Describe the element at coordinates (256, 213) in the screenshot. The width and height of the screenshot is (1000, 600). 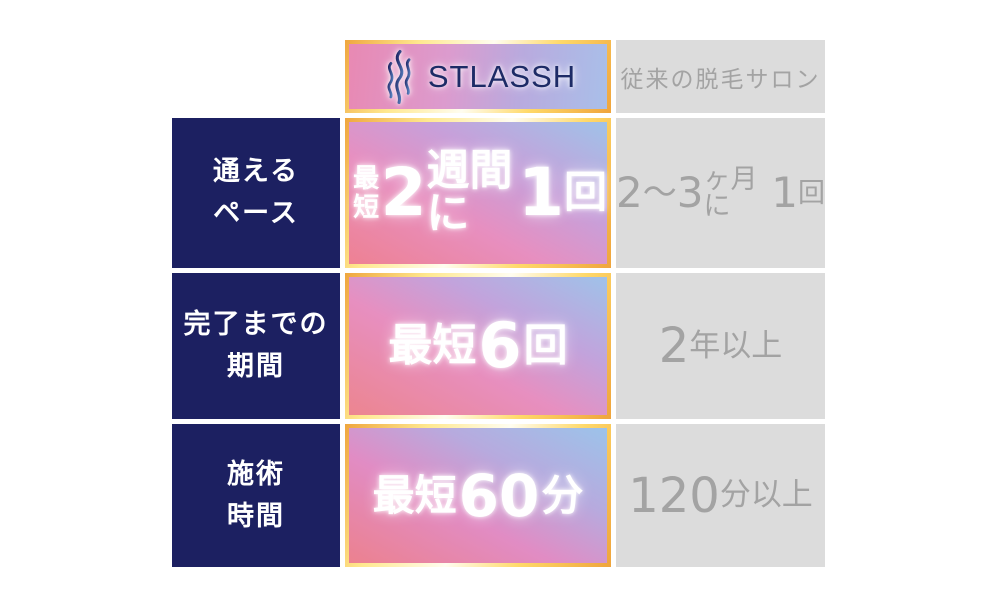
I see `row-label-line: ペース` at that location.